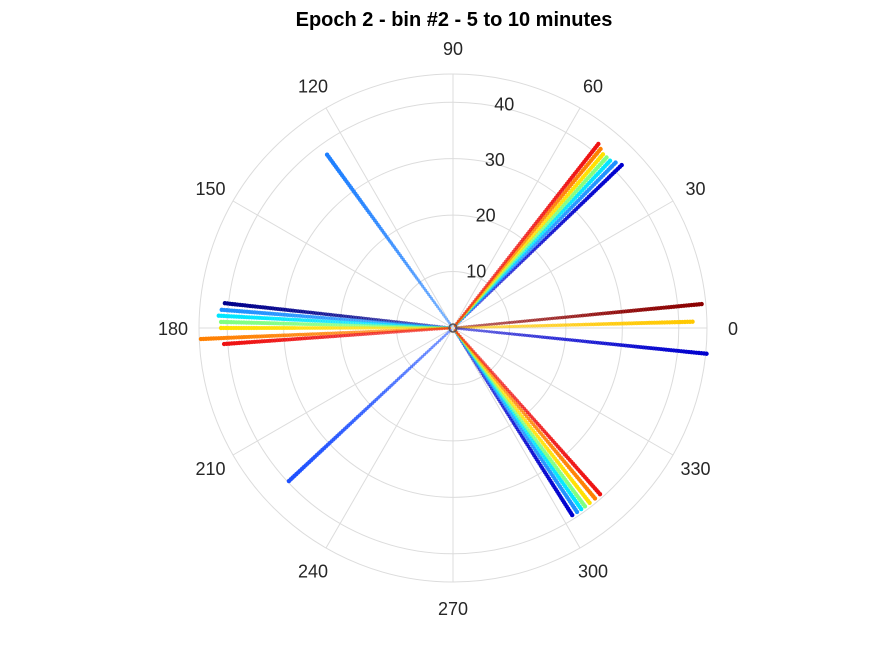 The width and height of the screenshot is (875, 656). Describe the element at coordinates (593, 87) in the screenshot. I see `theta-tick-label: 60` at that location.